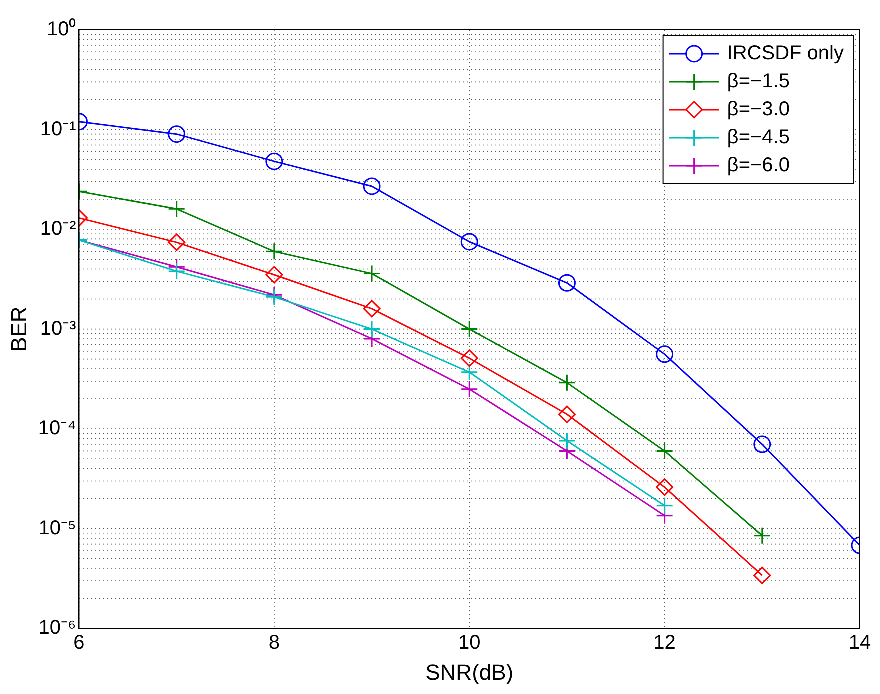 The height and width of the screenshot is (694, 880). Describe the element at coordinates (665, 643) in the screenshot. I see `x-tick-label: 12` at that location.